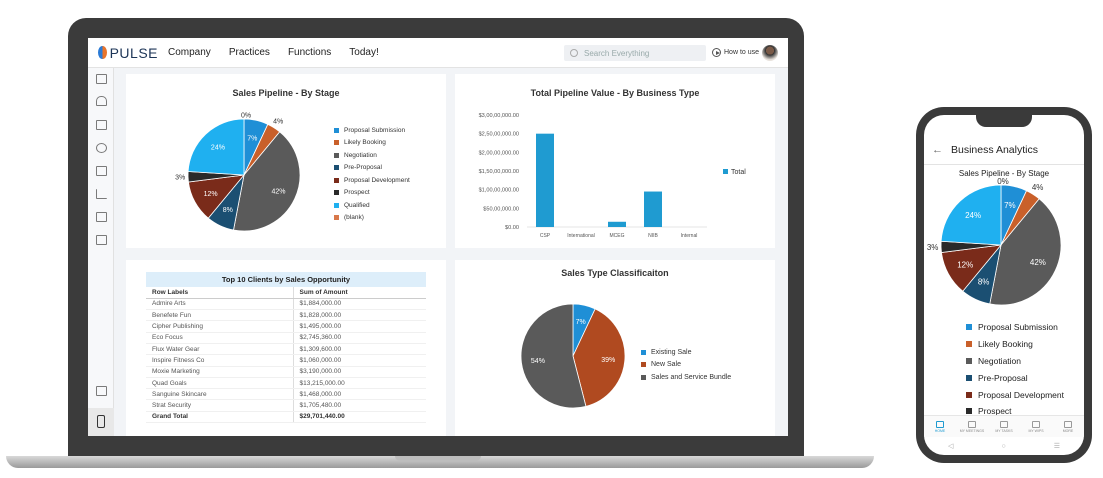 Image resolution: width=1103 pixels, height=478 pixels. I want to click on avatar, so click(770, 53).